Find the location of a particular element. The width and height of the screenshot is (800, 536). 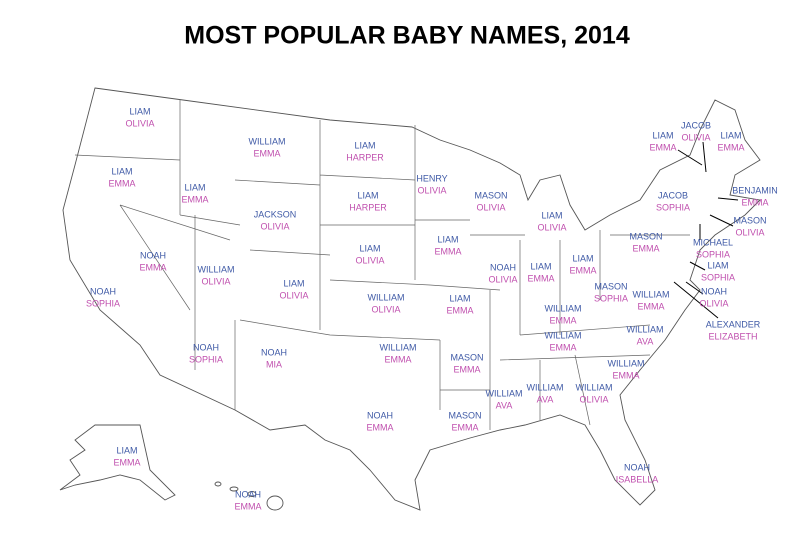

girl-name: ISABELLA is located at coordinates (637, 479).